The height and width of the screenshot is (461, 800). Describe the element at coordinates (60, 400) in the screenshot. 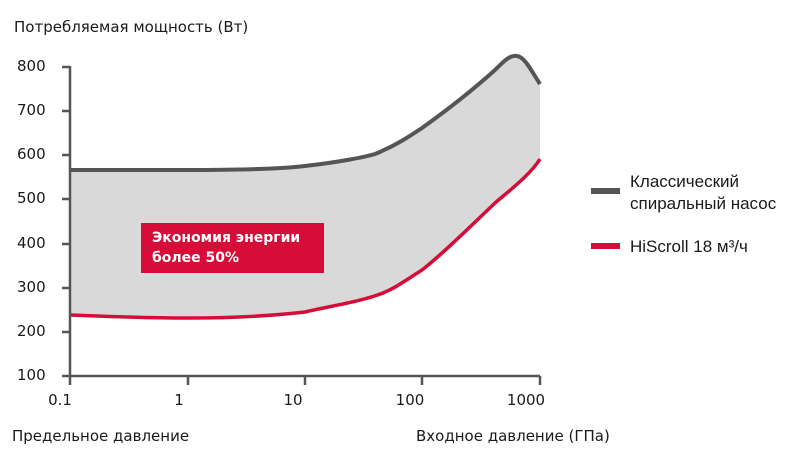

I see `x-tick-label: 0.1` at that location.